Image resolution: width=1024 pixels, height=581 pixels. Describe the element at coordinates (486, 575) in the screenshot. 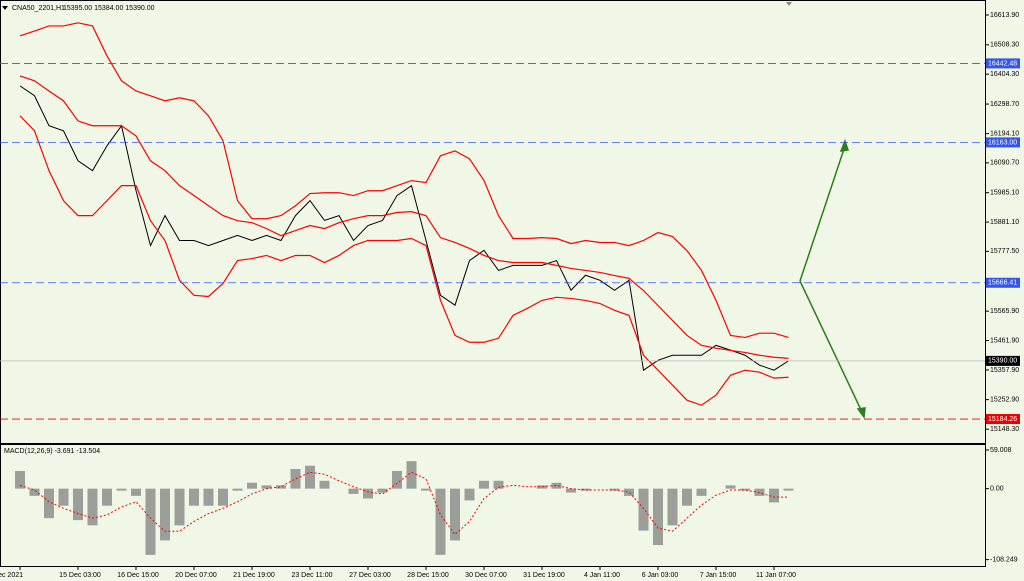

I see `x-tick-label: 30 Dec 07:00` at that location.